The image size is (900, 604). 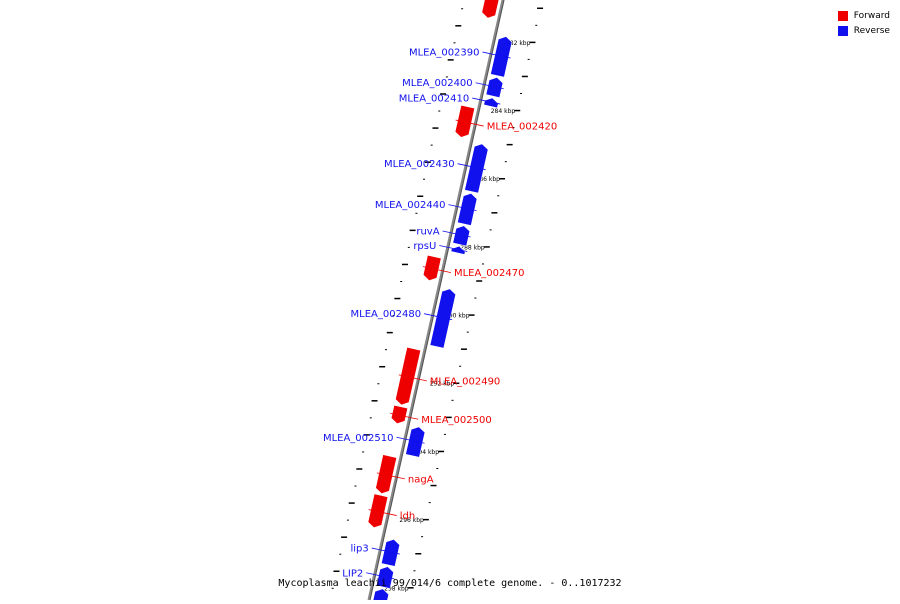 What do you see at coordinates (871, 15) in the screenshot?
I see `legend-forward-label: Forward` at bounding box center [871, 15].